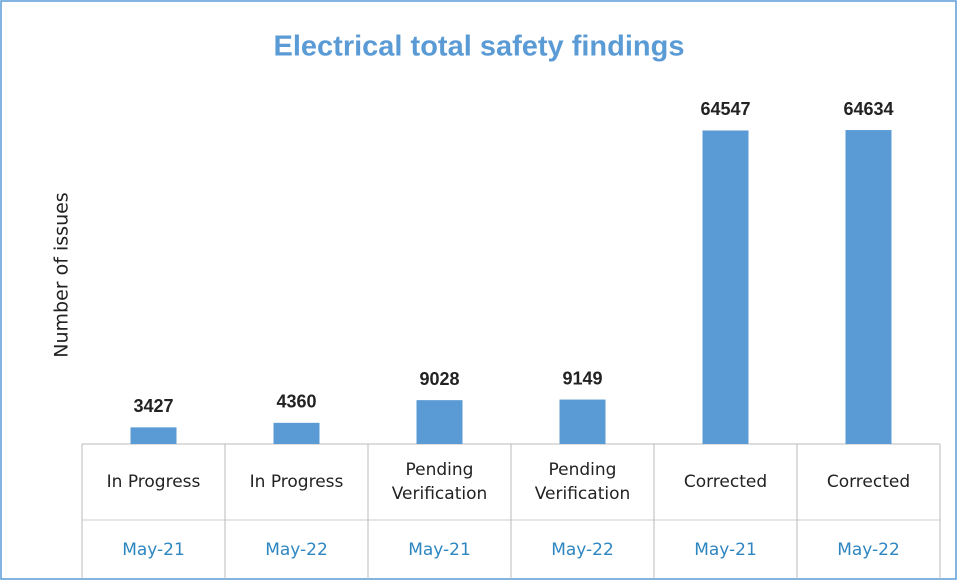 This screenshot has width=958, height=581. Describe the element at coordinates (296, 402) in the screenshot. I see `value-label: 4360` at that location.